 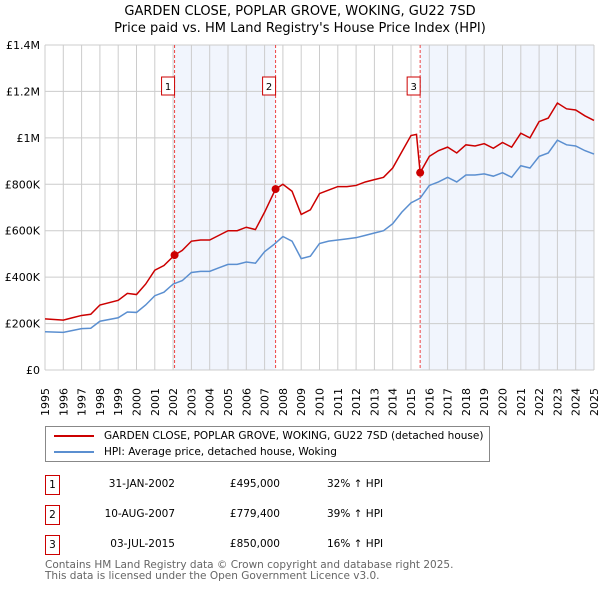 What do you see at coordinates (210, 402) in the screenshot?
I see `x-tick-label: 2004` at bounding box center [210, 402].